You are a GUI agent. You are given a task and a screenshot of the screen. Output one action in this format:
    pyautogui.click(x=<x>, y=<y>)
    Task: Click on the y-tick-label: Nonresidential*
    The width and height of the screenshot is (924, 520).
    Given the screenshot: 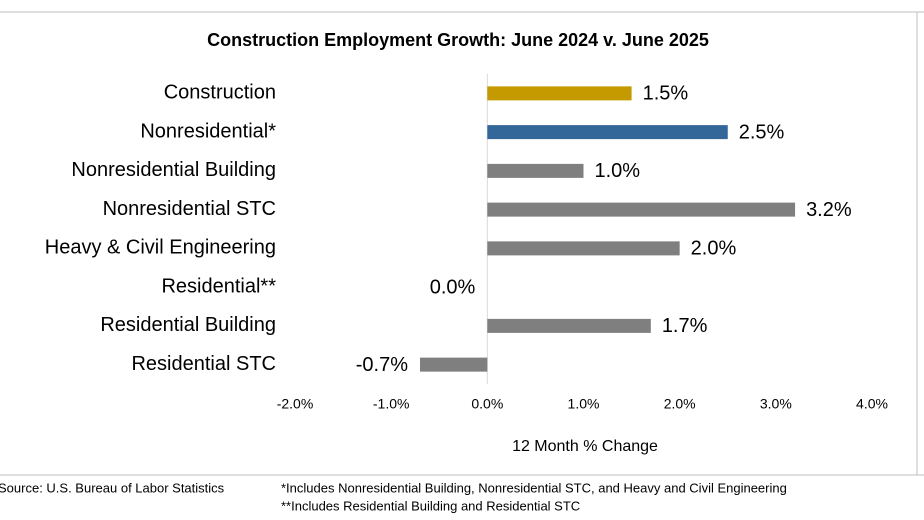 What is the action you would take?
    pyautogui.click(x=208, y=131)
    